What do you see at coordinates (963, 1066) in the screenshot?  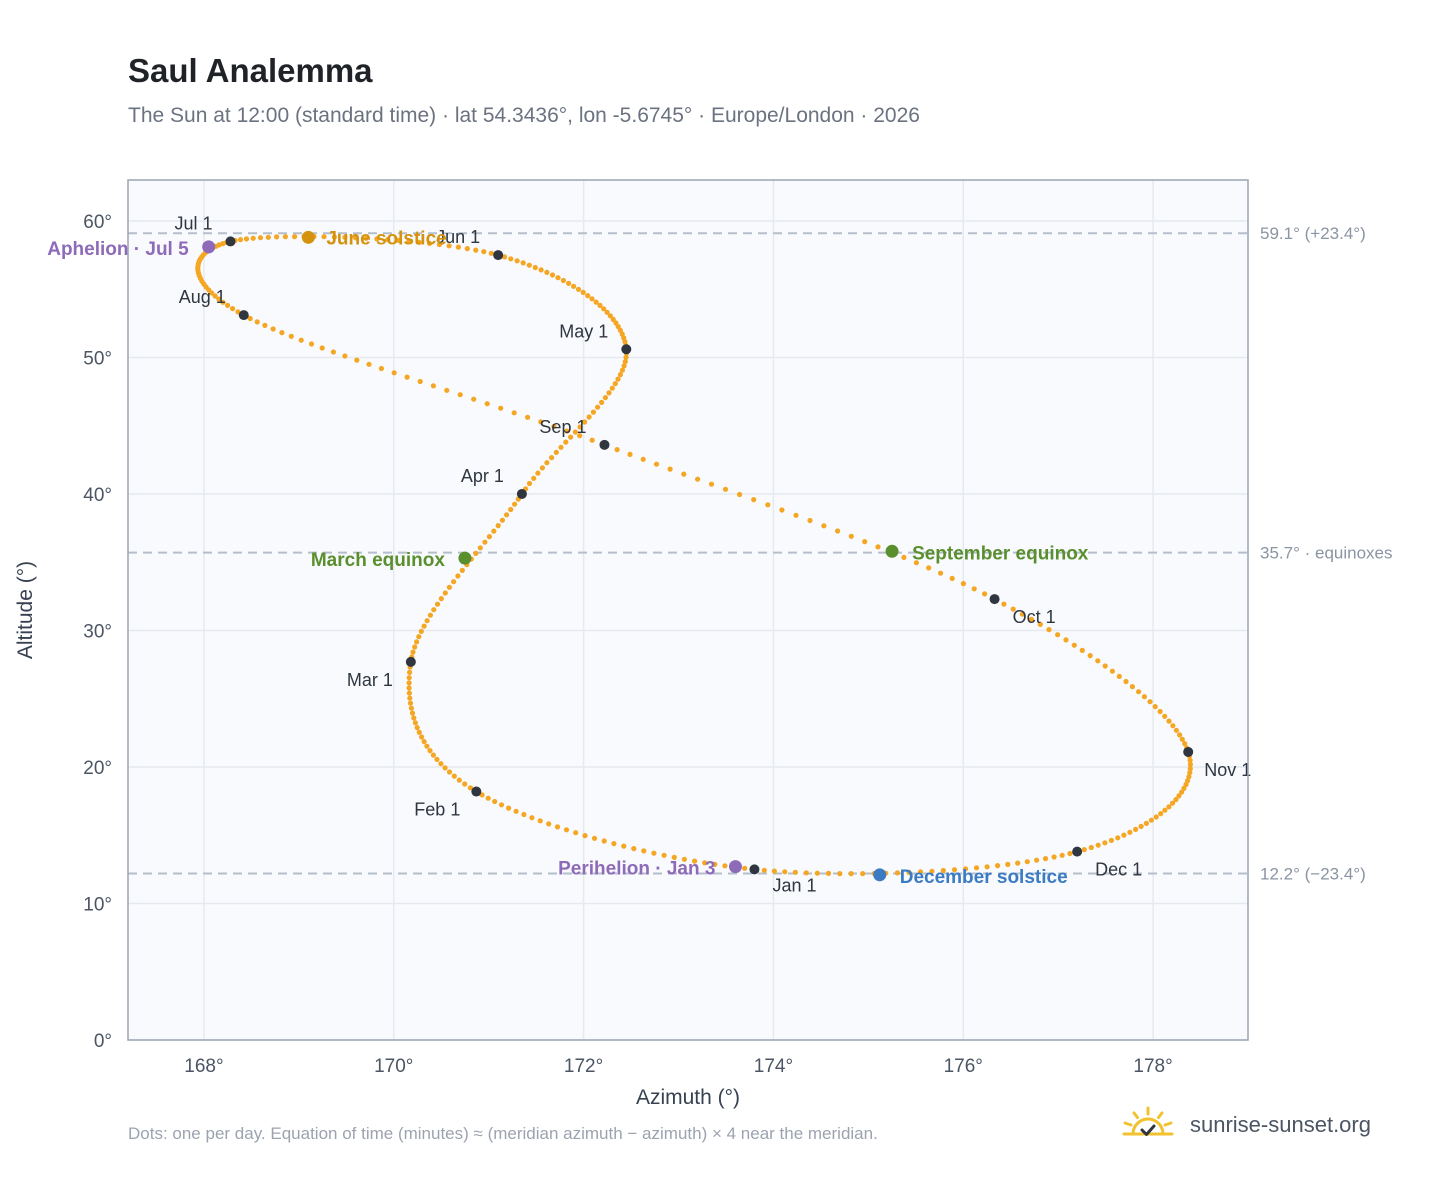 I see `x-tick-label: 176°` at bounding box center [963, 1066].